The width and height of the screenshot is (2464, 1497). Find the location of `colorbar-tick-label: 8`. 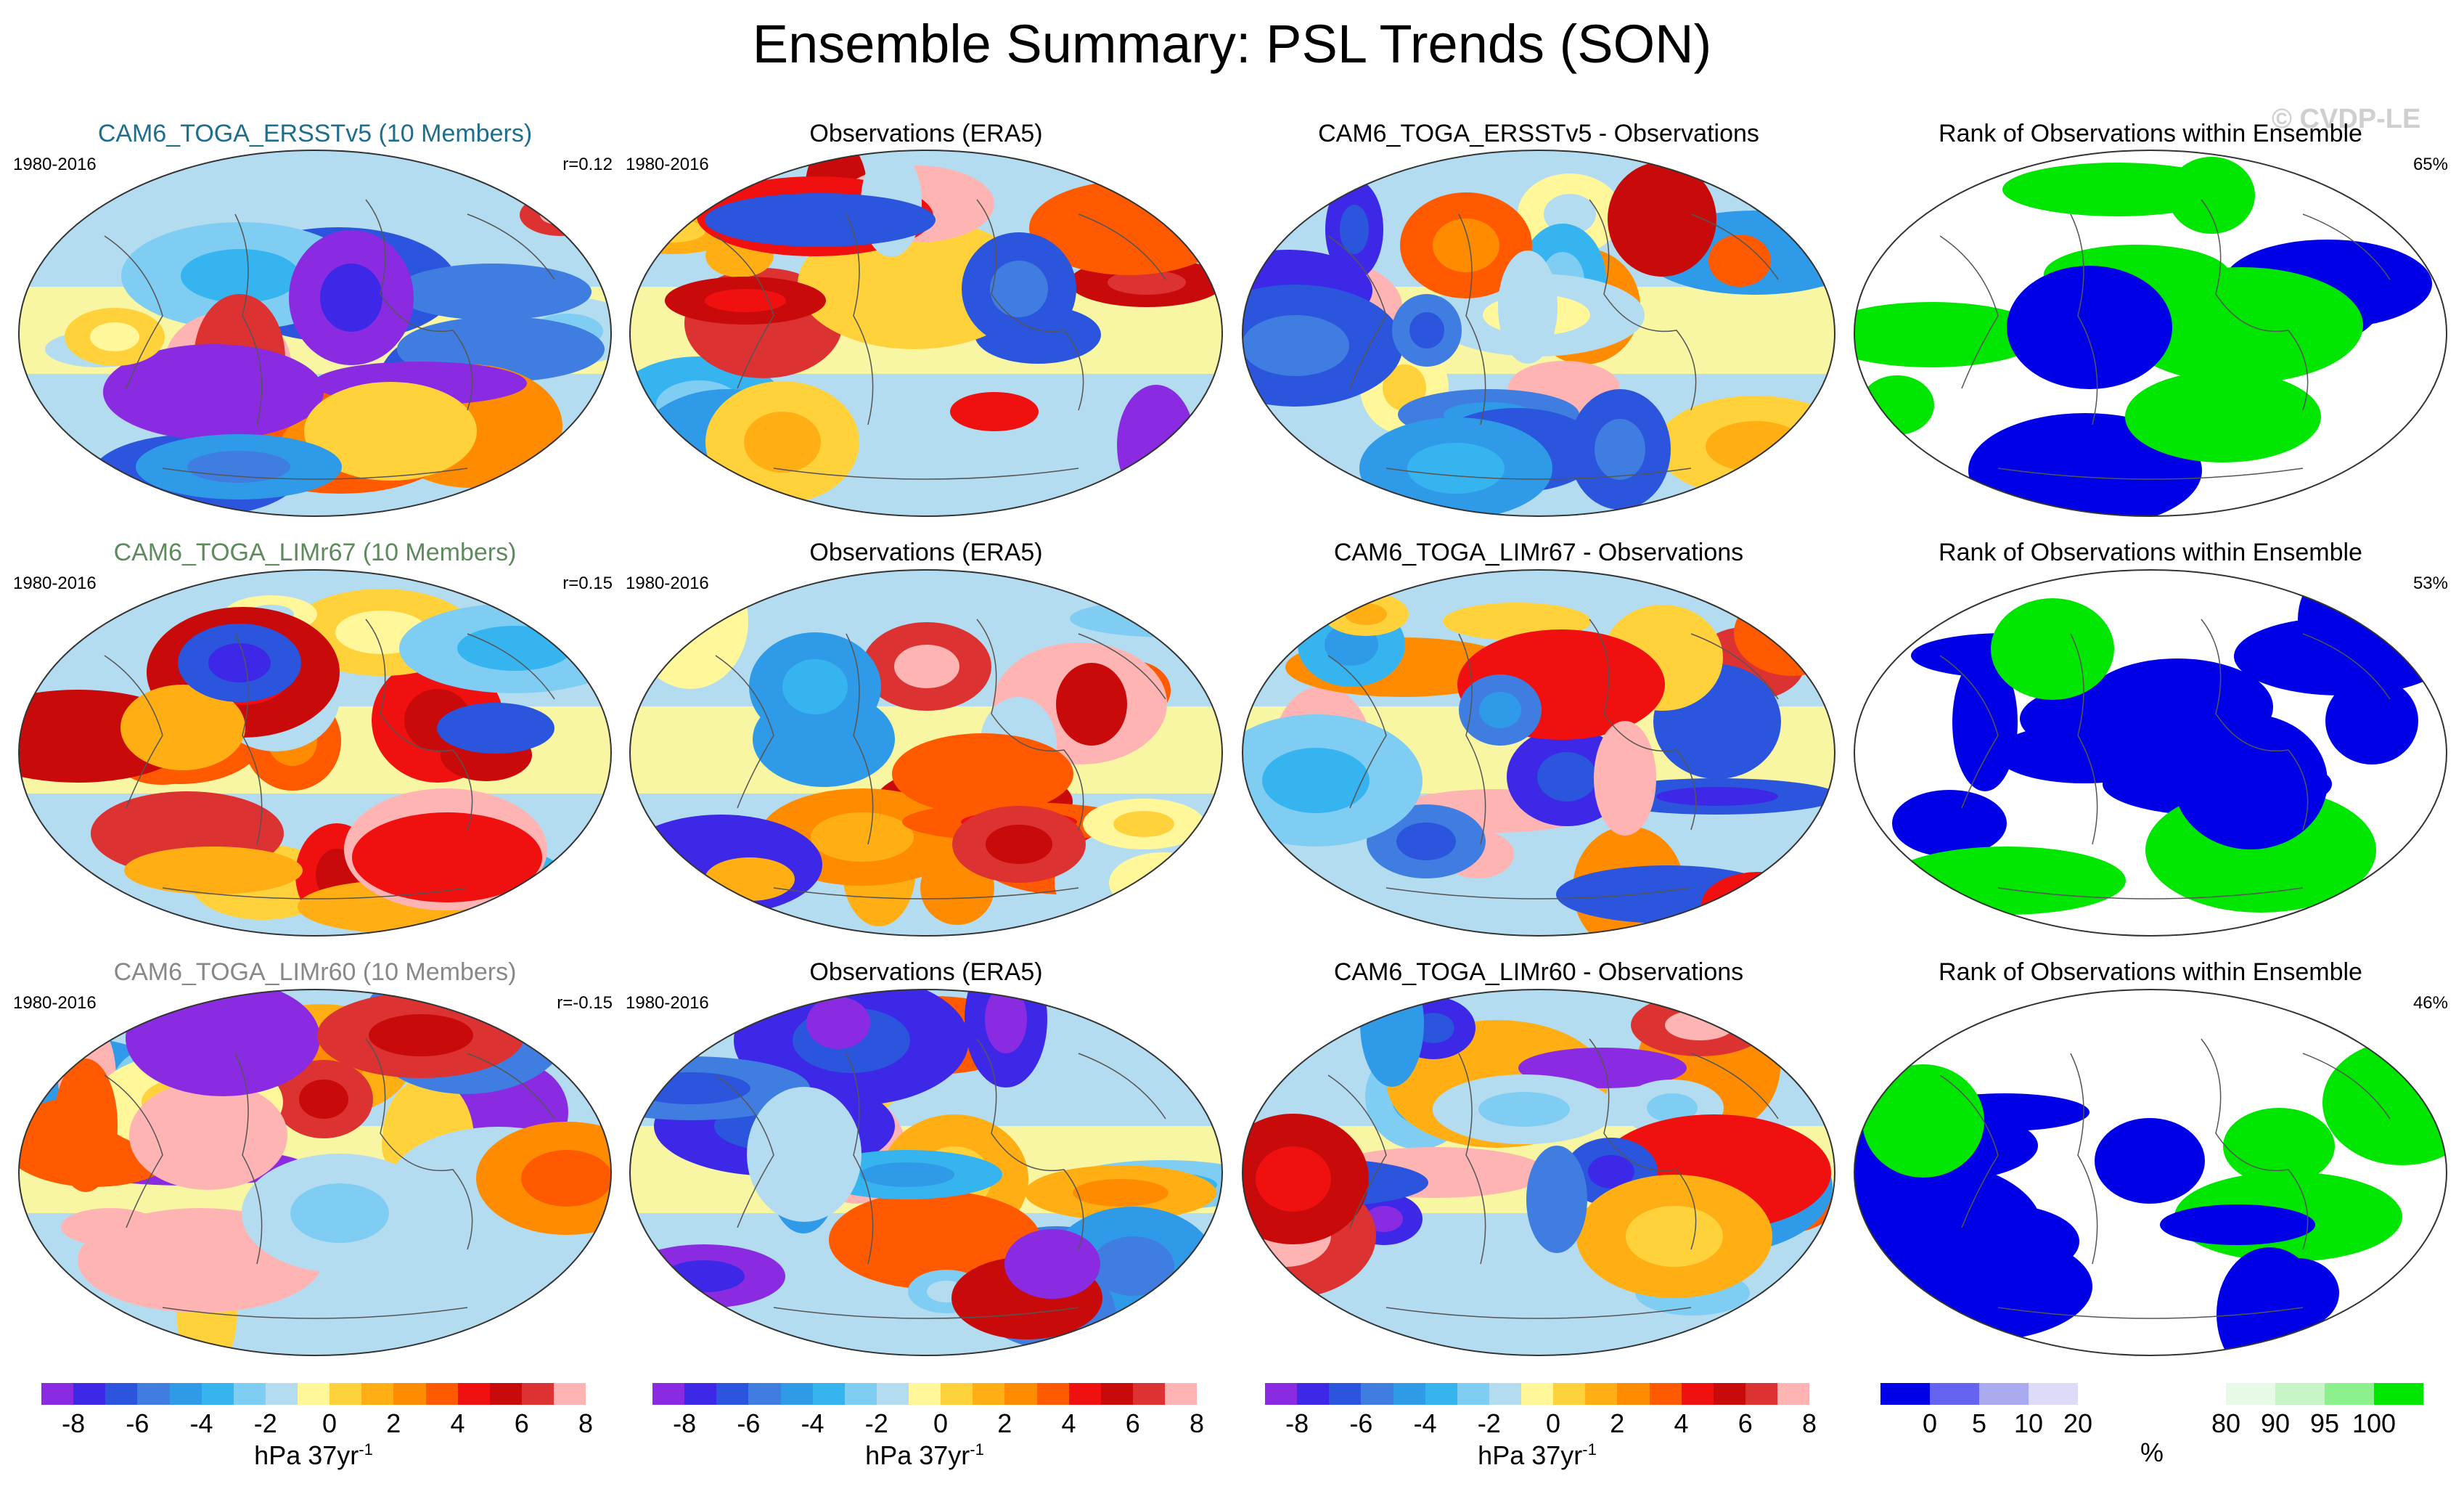

colorbar-tick-label: 8 is located at coordinates (1809, 1423).